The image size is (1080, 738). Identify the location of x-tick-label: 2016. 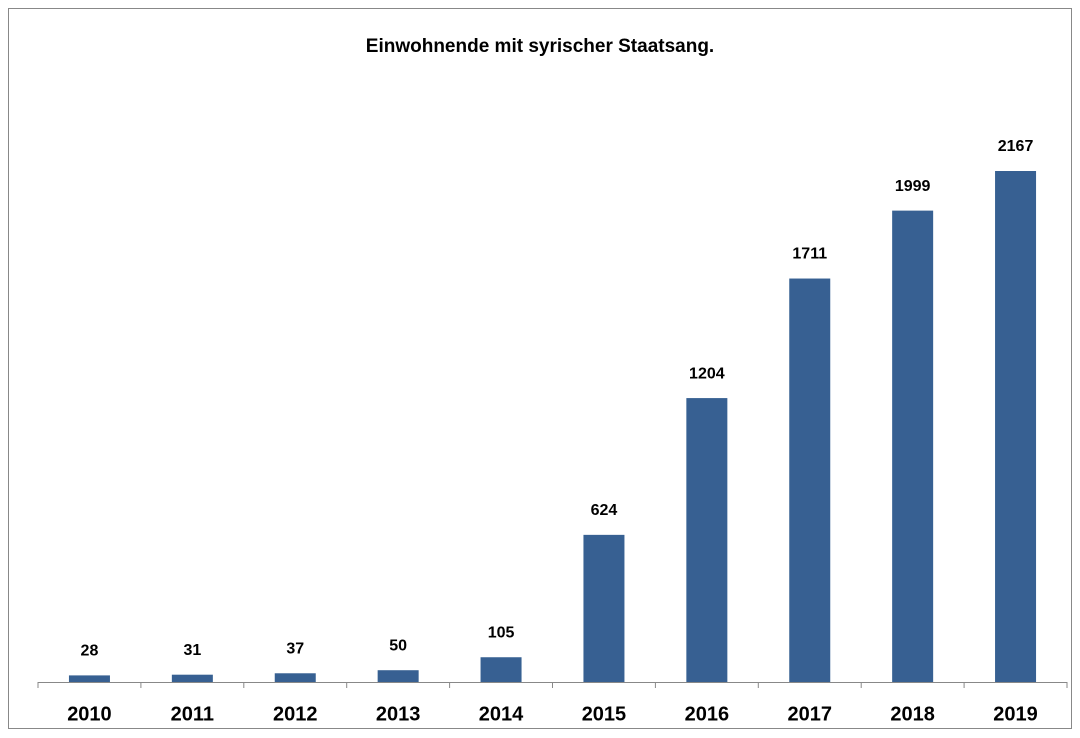
(707, 714).